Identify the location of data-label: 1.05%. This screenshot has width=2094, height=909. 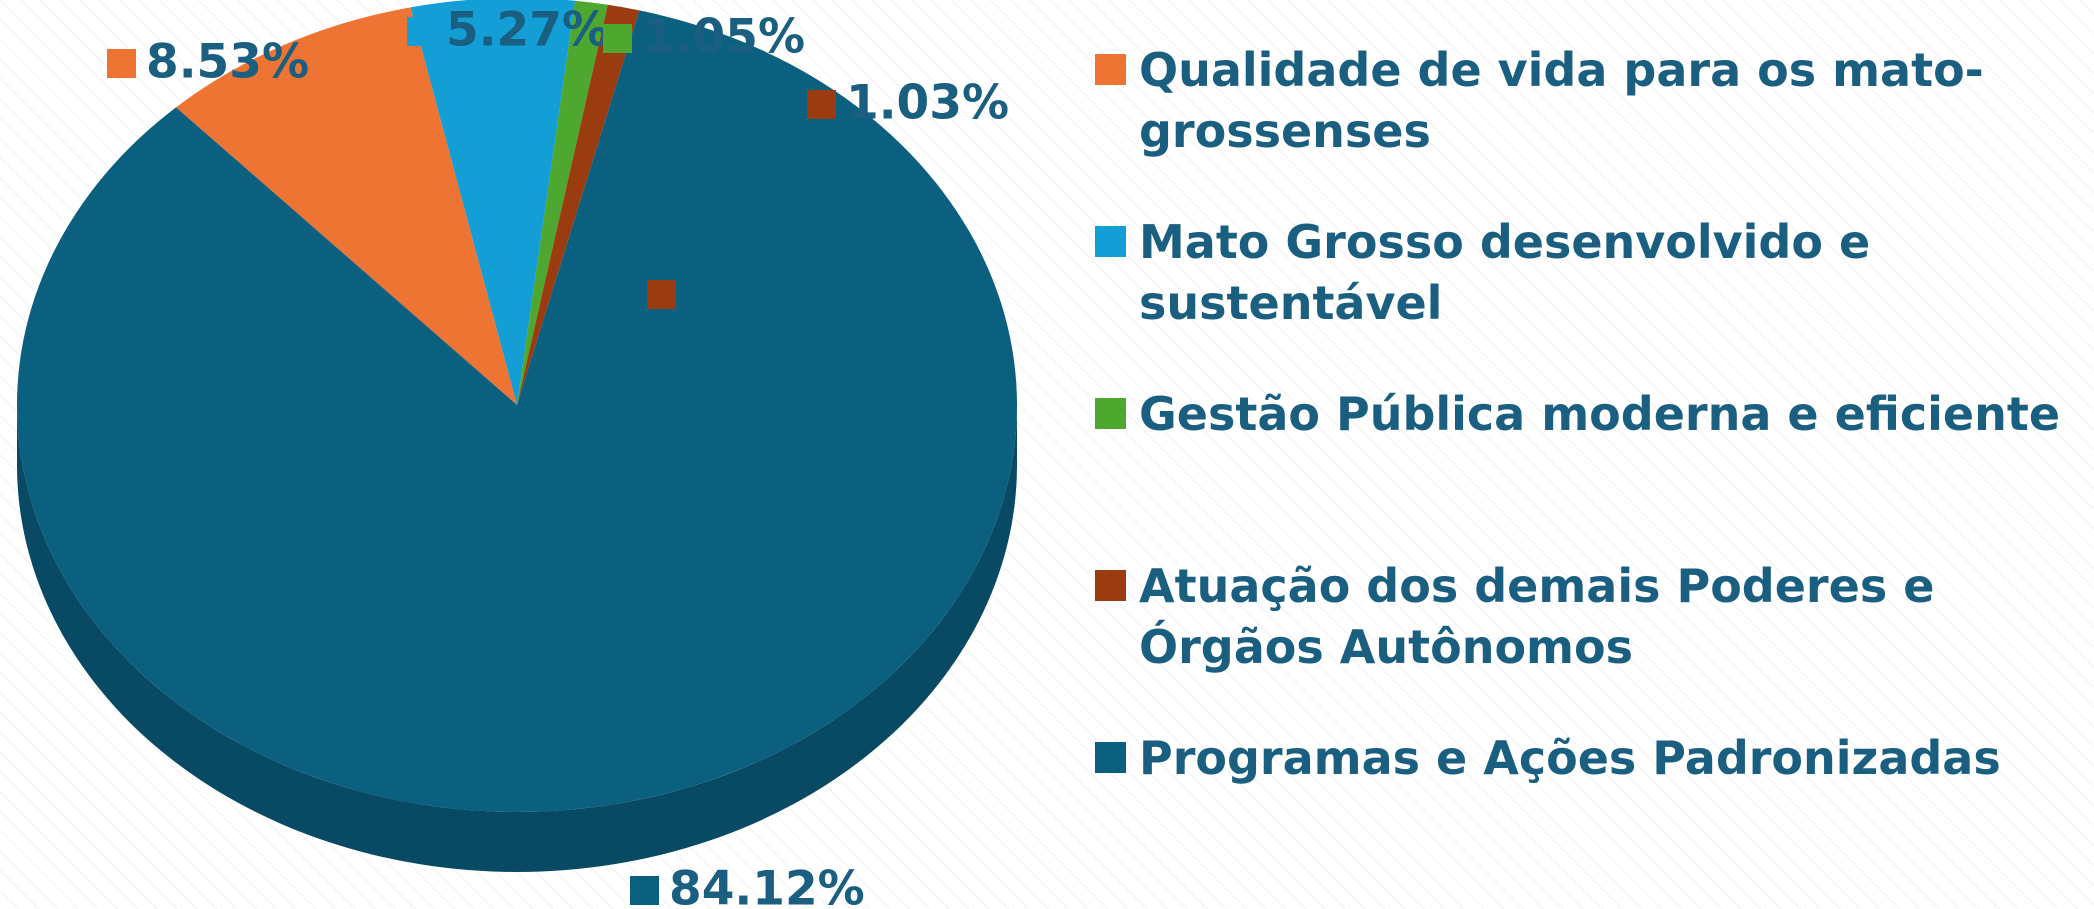
(723, 37).